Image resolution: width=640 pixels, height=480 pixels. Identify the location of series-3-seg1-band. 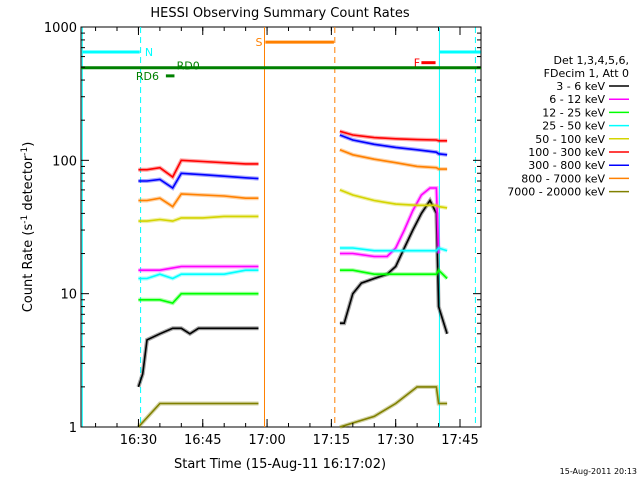
(198, 274).